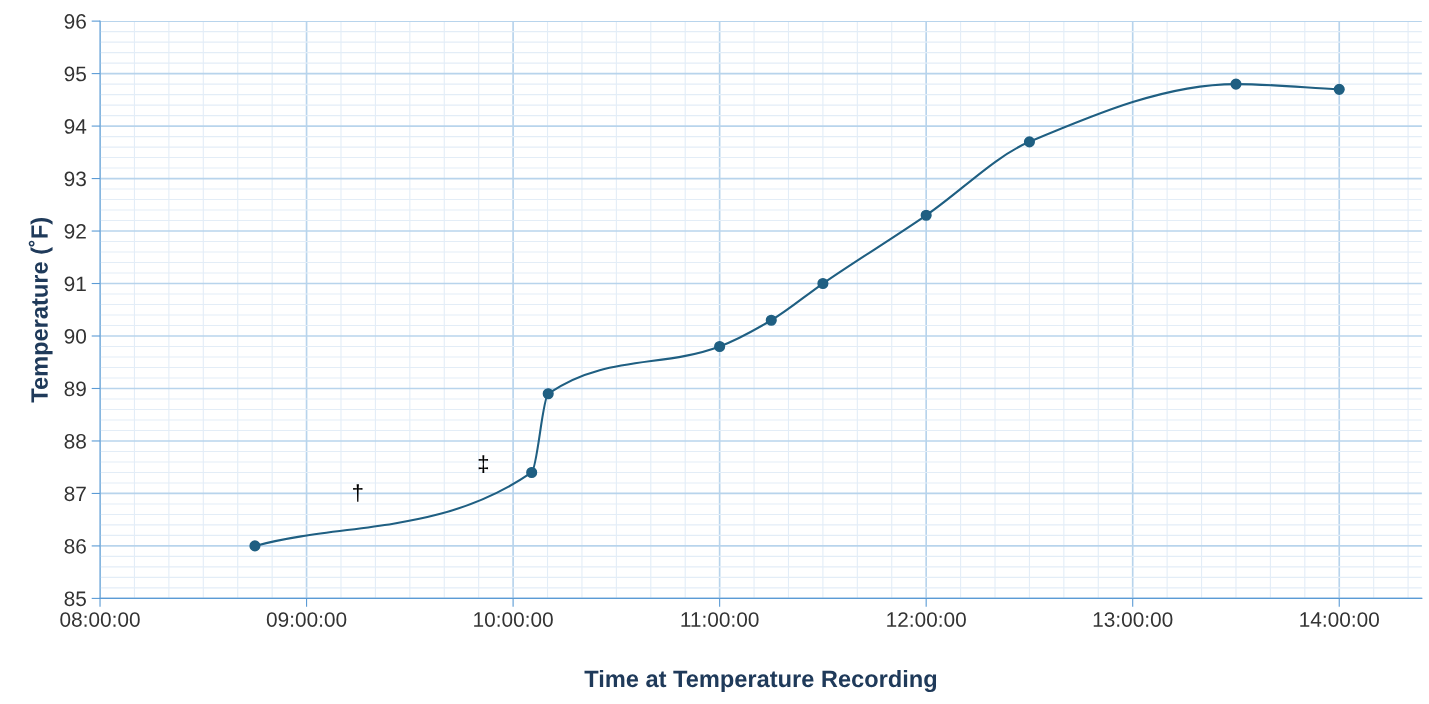 The image size is (1429, 704). Describe the element at coordinates (100, 619) in the screenshot. I see `x-tick-label: 08:00:00` at that location.